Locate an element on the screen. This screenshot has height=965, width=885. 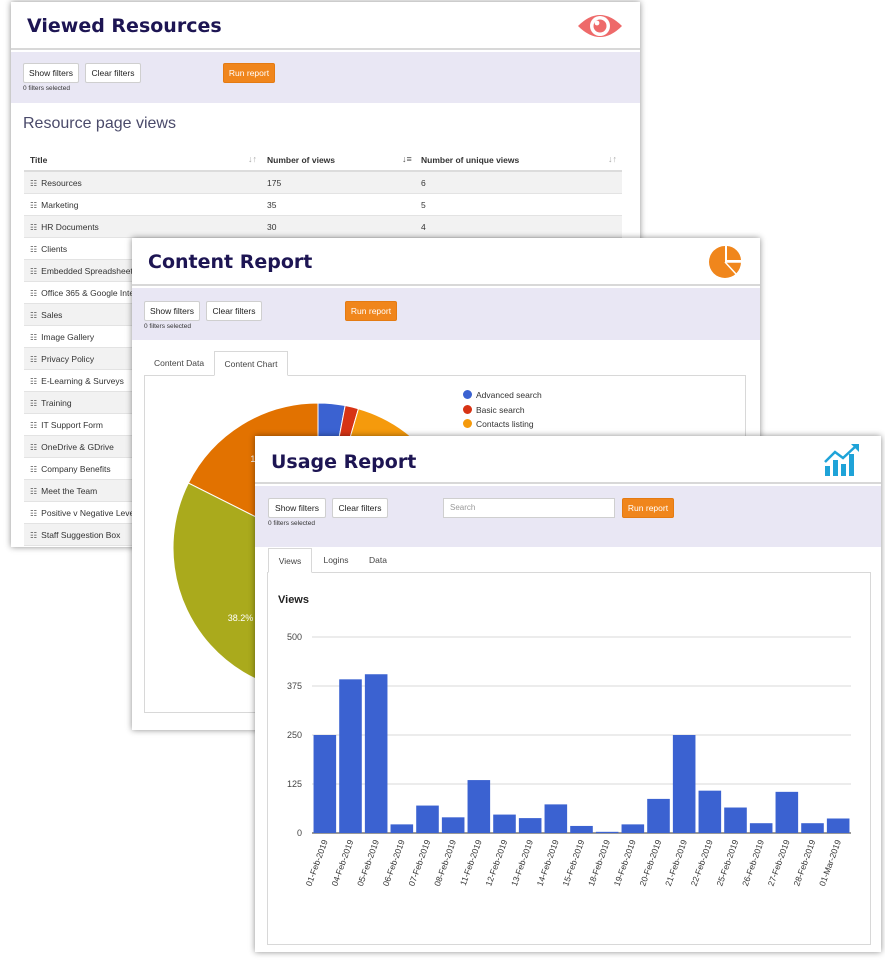
row-title: ☷ HR Documents is located at coordinates (64, 227).